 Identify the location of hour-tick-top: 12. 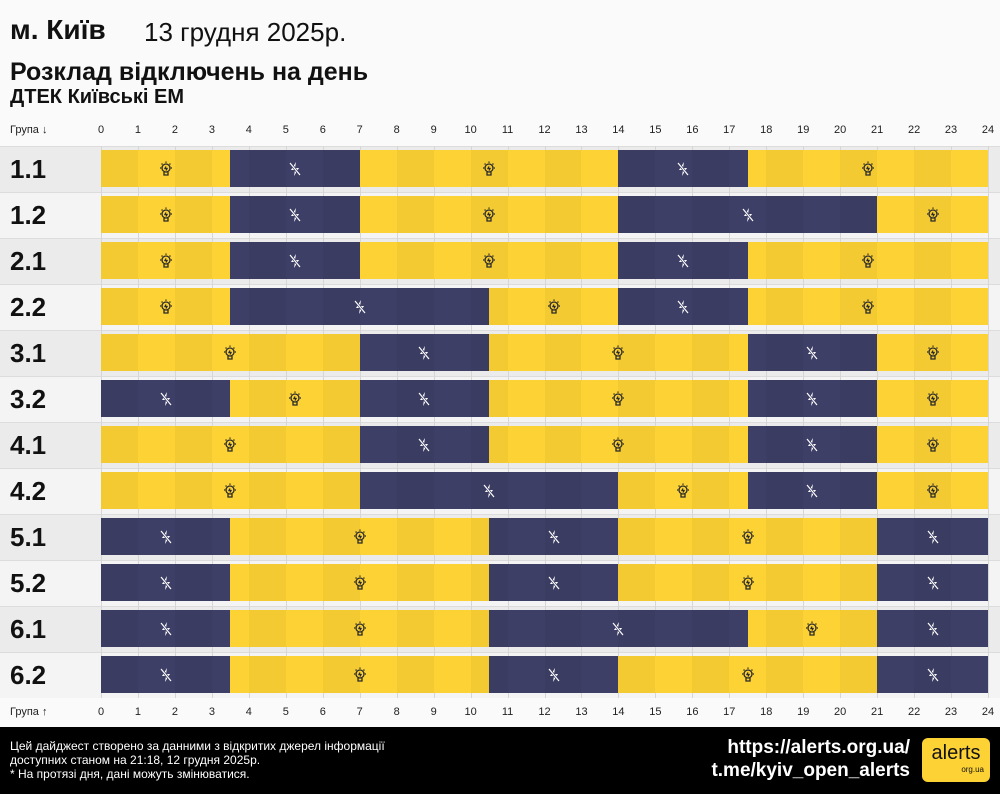
(544, 130).